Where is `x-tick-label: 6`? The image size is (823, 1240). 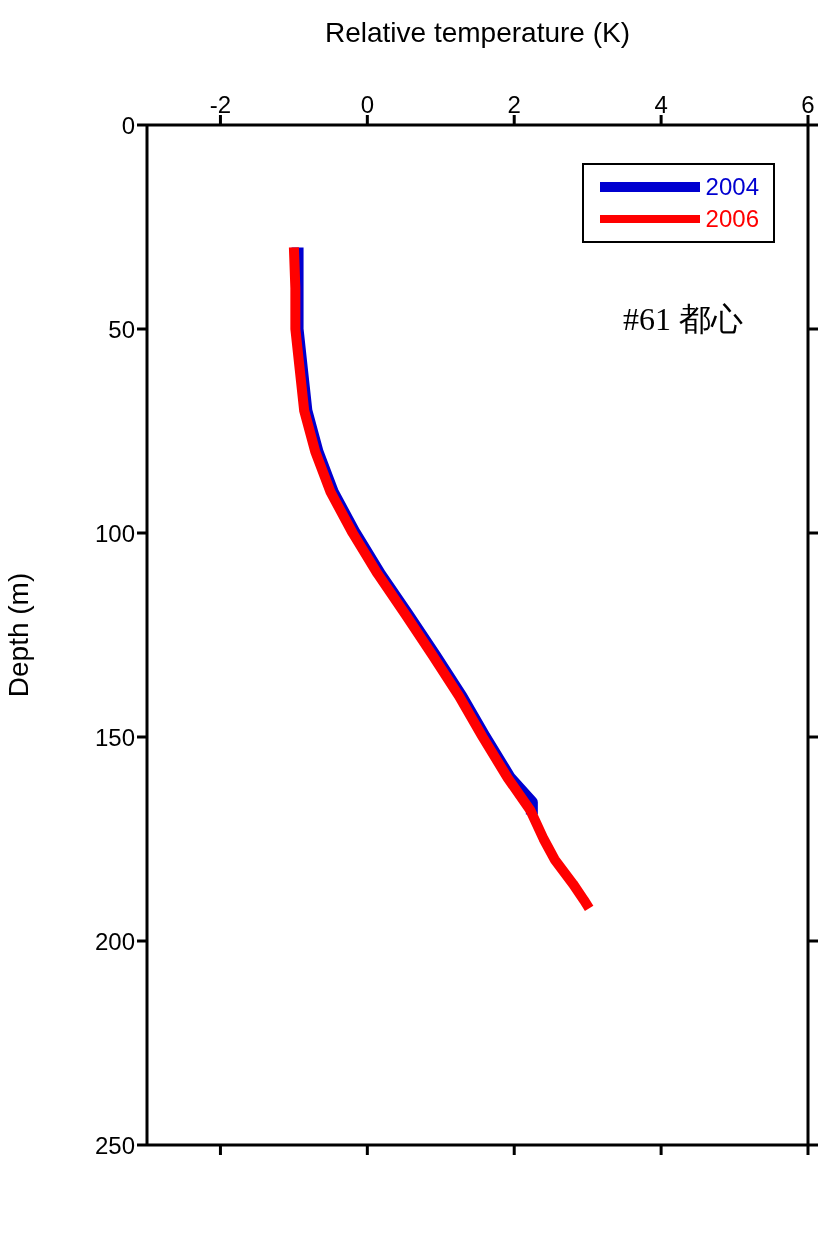 x-tick-label: 6 is located at coordinates (808, 104).